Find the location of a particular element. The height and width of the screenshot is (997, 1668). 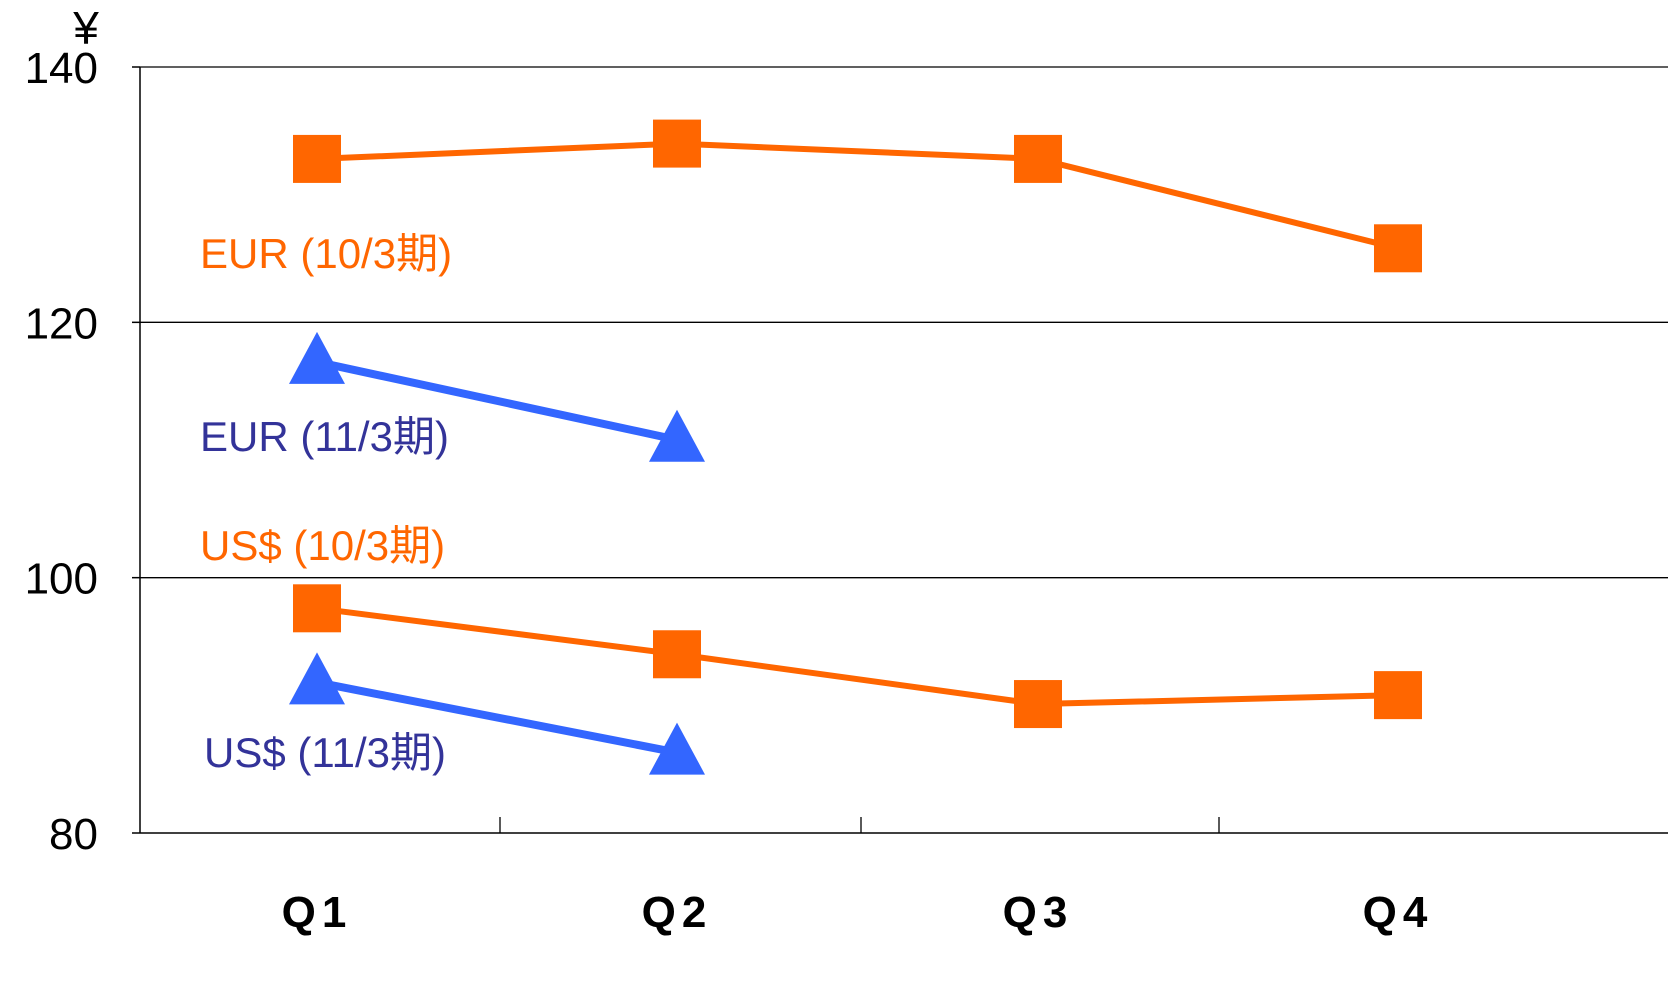

series-label-usd-11: US$ (11/3期) is located at coordinates (325, 752).